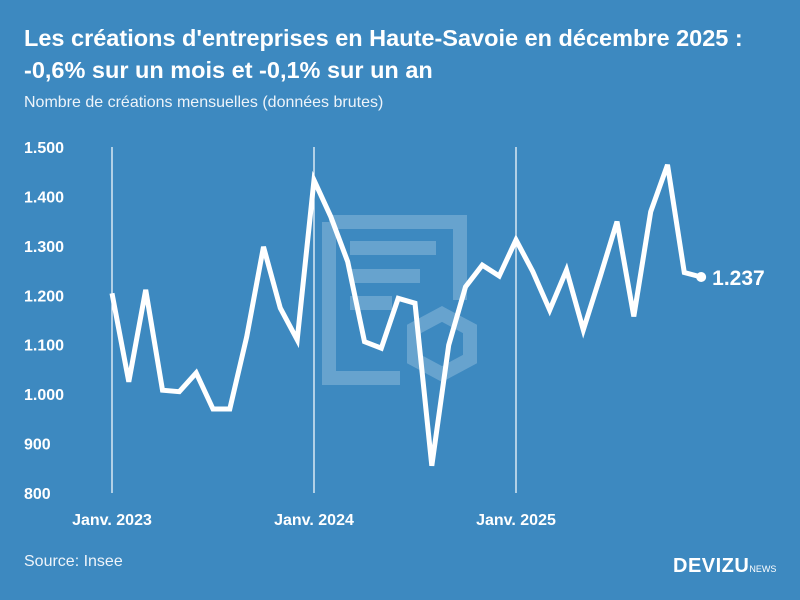 This screenshot has height=600, width=800. What do you see at coordinates (44, 247) in the screenshot?
I see `y-tick-label: 1.300` at bounding box center [44, 247].